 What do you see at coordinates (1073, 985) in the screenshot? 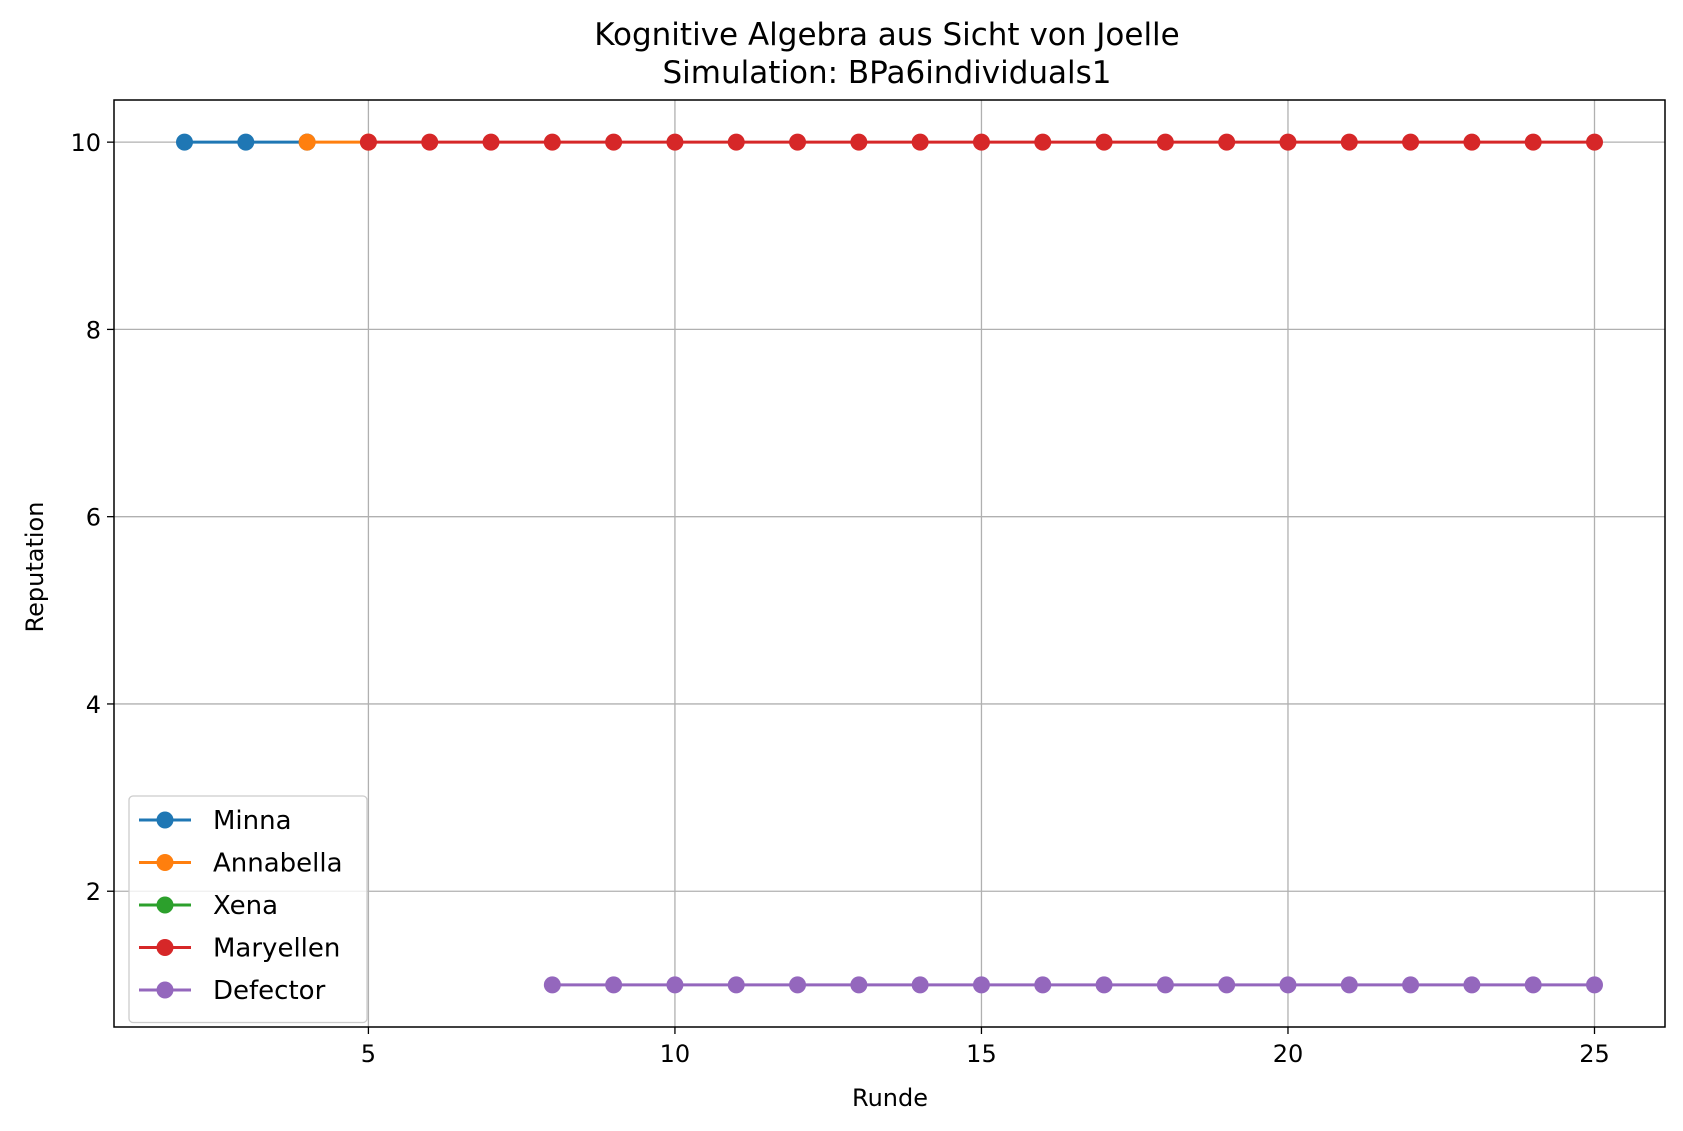
I see `series-defector` at bounding box center [1073, 985].